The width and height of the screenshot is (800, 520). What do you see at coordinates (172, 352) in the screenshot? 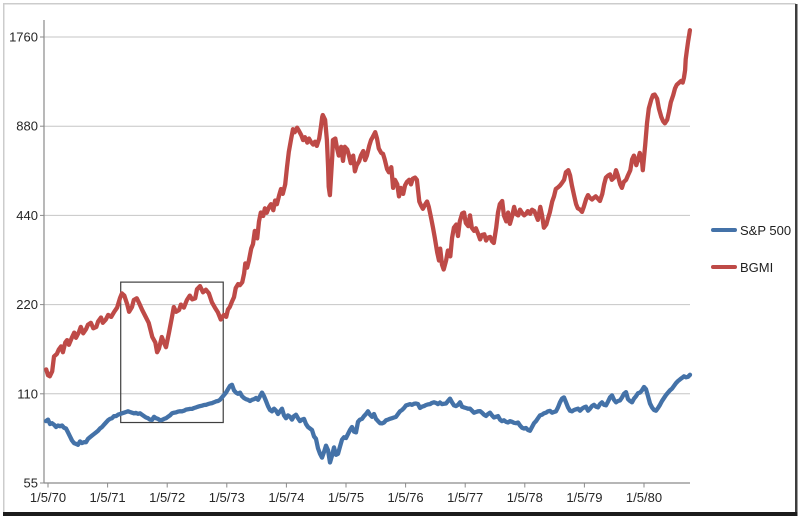
I see `annotation-box` at bounding box center [172, 352].